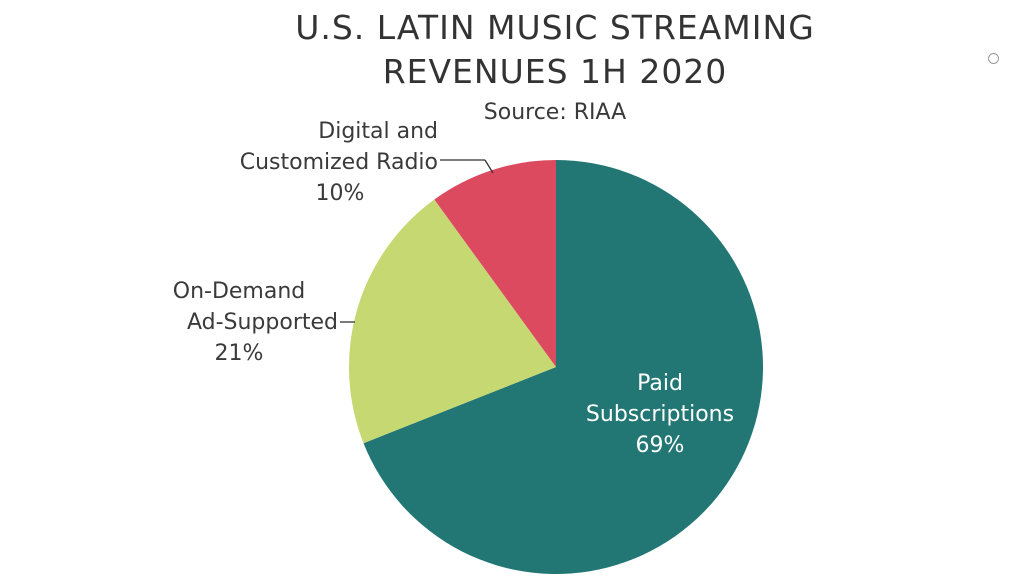 This screenshot has height=579, width=1030. What do you see at coordinates (489, 166) in the screenshot?
I see `leader-line-radio-diagonal` at bounding box center [489, 166].